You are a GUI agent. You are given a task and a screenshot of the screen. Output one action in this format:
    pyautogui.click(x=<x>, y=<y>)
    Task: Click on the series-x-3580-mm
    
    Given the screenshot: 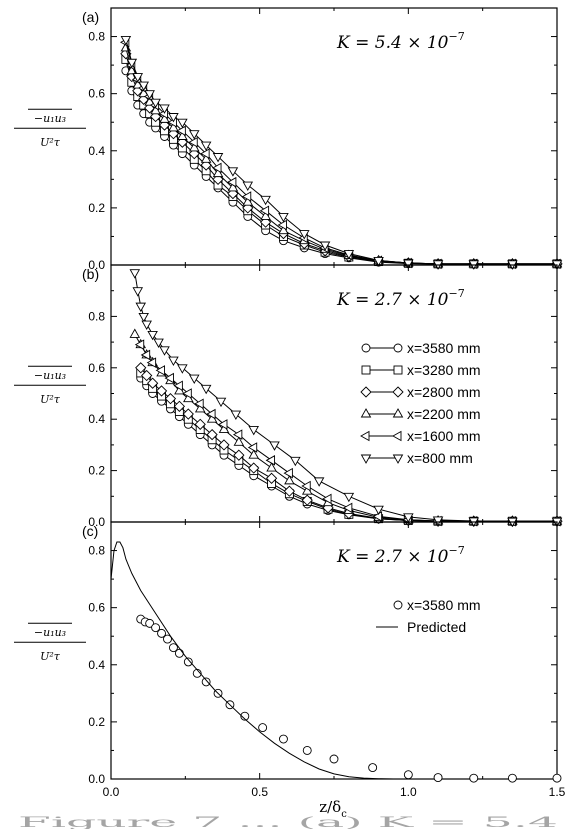 What is the action you would take?
    pyautogui.click(x=349, y=449)
    